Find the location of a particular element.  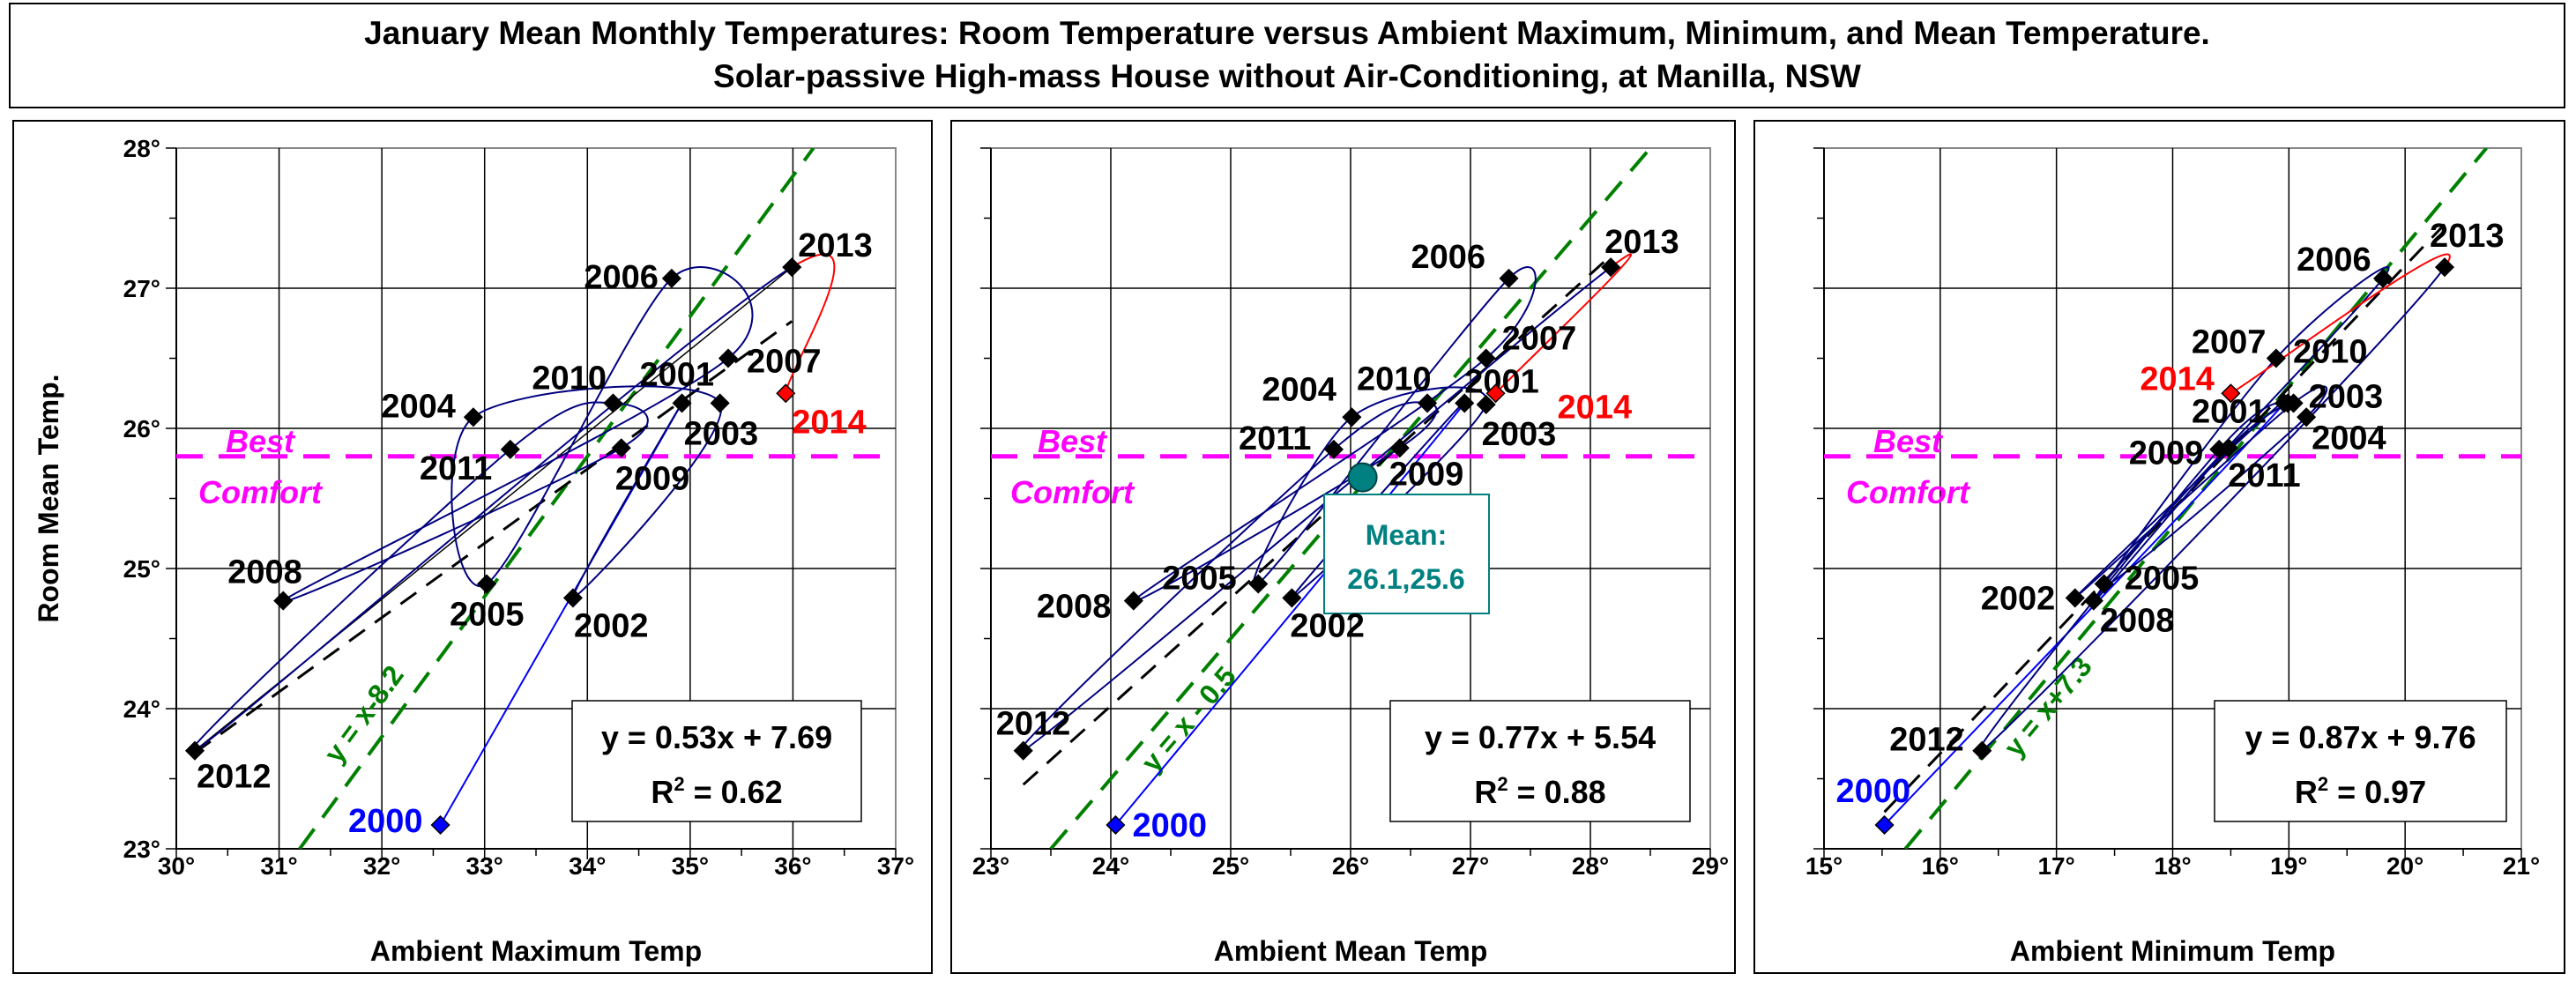

mean-callout-box is located at coordinates (1407, 554).